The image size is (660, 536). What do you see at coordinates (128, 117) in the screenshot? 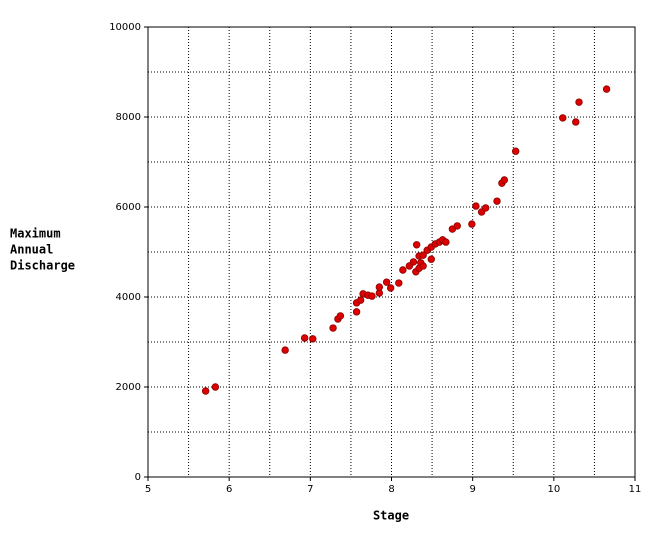
I see `y-tick-label: 8000` at bounding box center [128, 117].